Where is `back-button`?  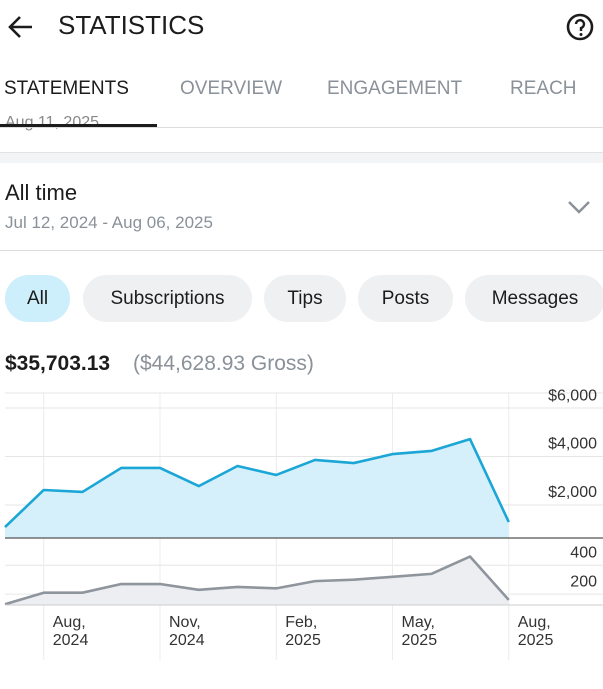 back-button is located at coordinates (21, 27).